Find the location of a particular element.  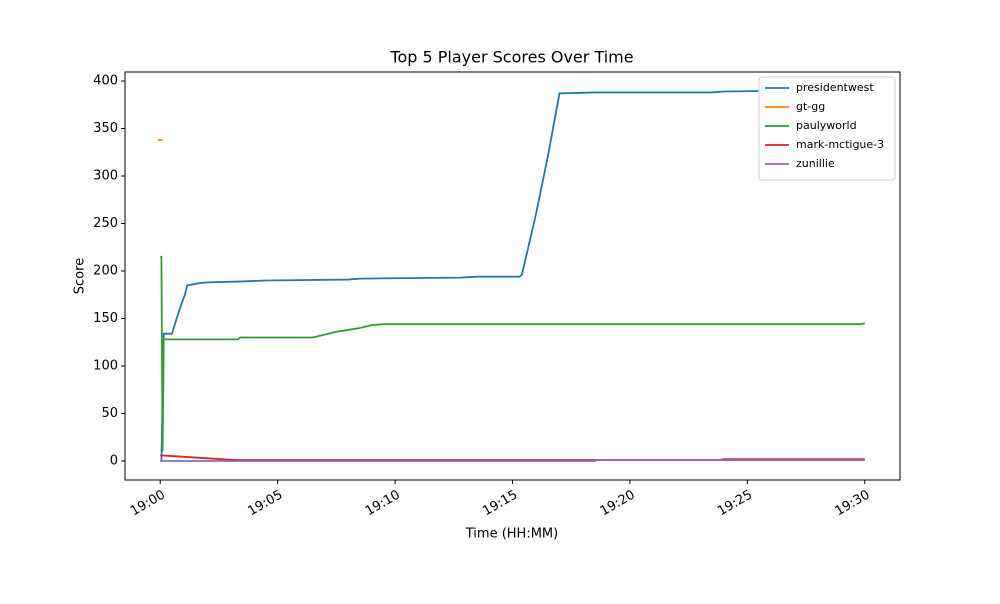

legend-label: paulyworld is located at coordinates (826, 125).